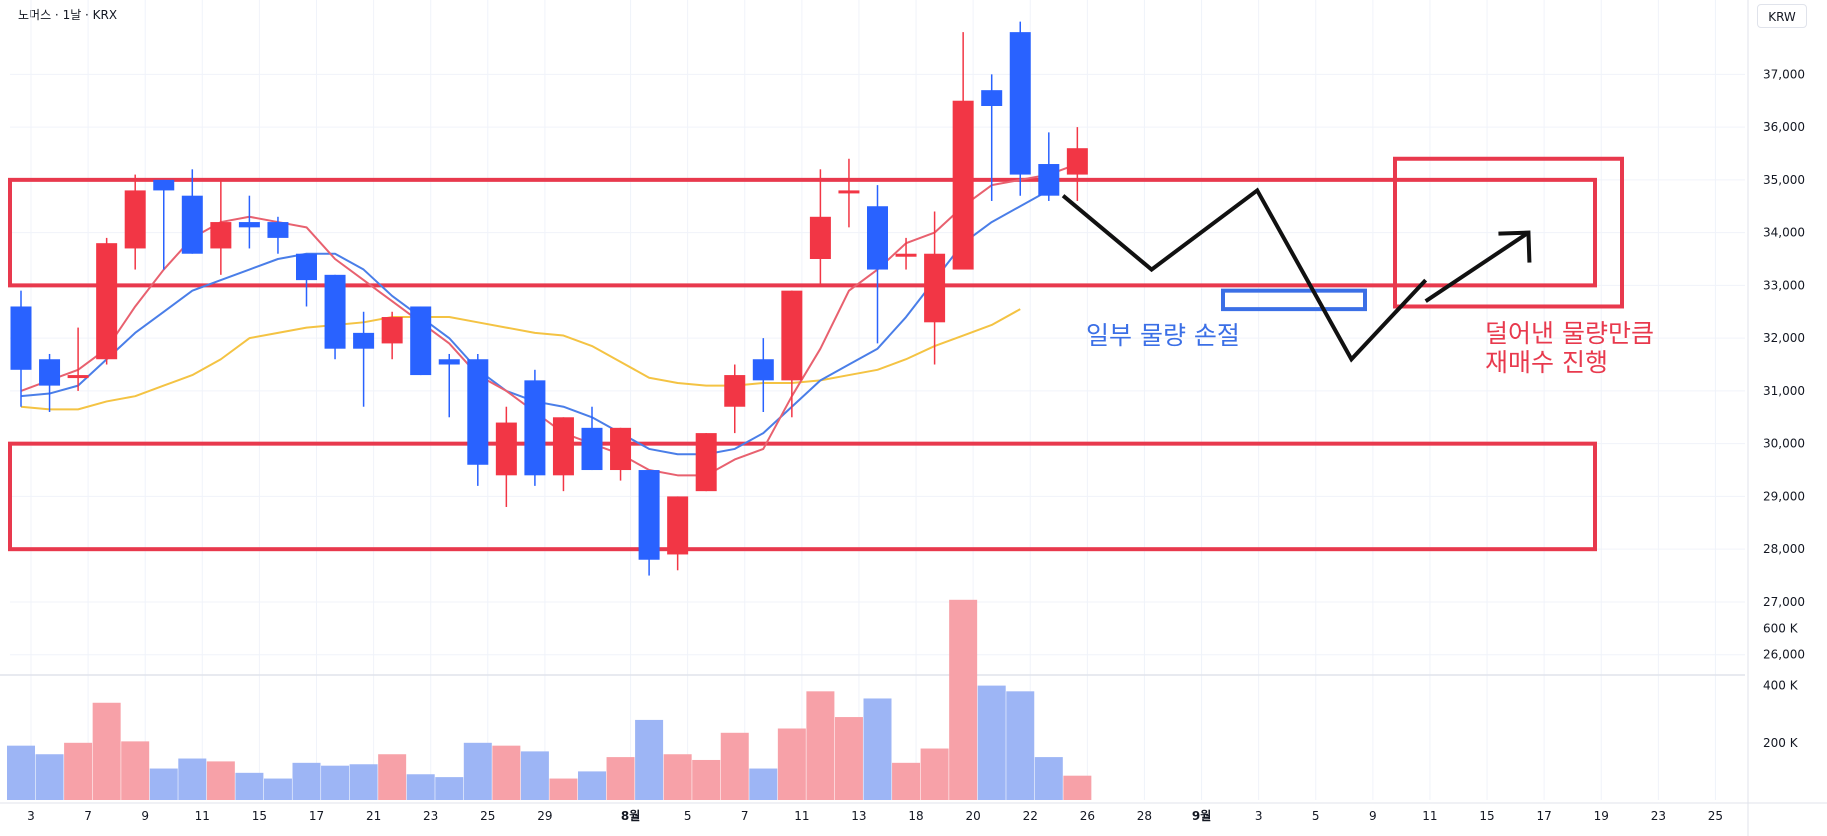 The width and height of the screenshot is (1827, 836). Describe the element at coordinates (1784, 496) in the screenshot. I see `price-tick-label: 29,000` at that location.